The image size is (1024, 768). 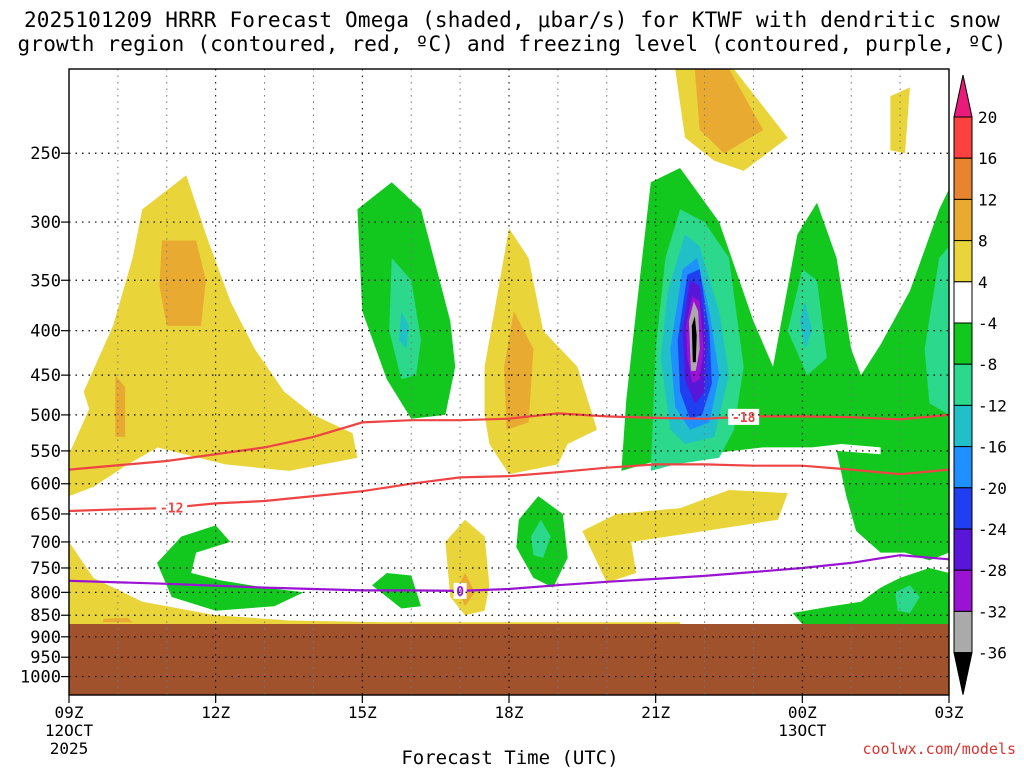 I want to click on x-axis-label: Forecast Time (UTC), so click(x=509, y=757).